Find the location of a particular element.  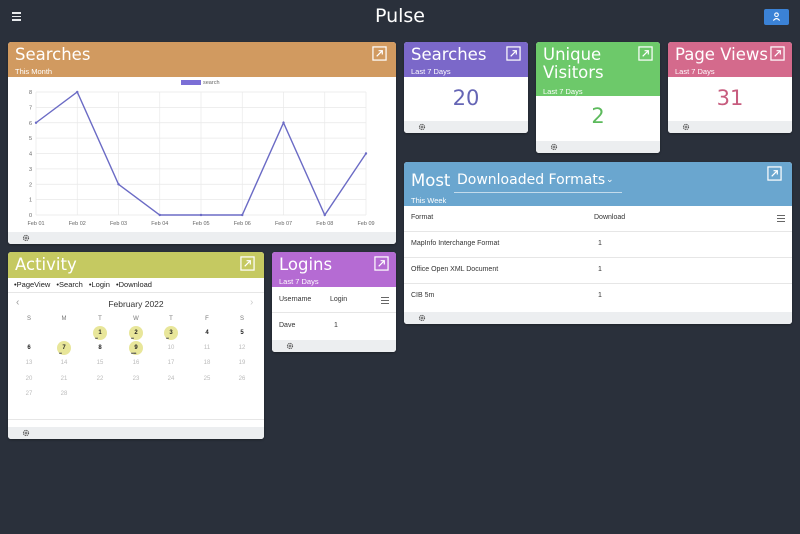

weekday-label: M is located at coordinates (64, 319).